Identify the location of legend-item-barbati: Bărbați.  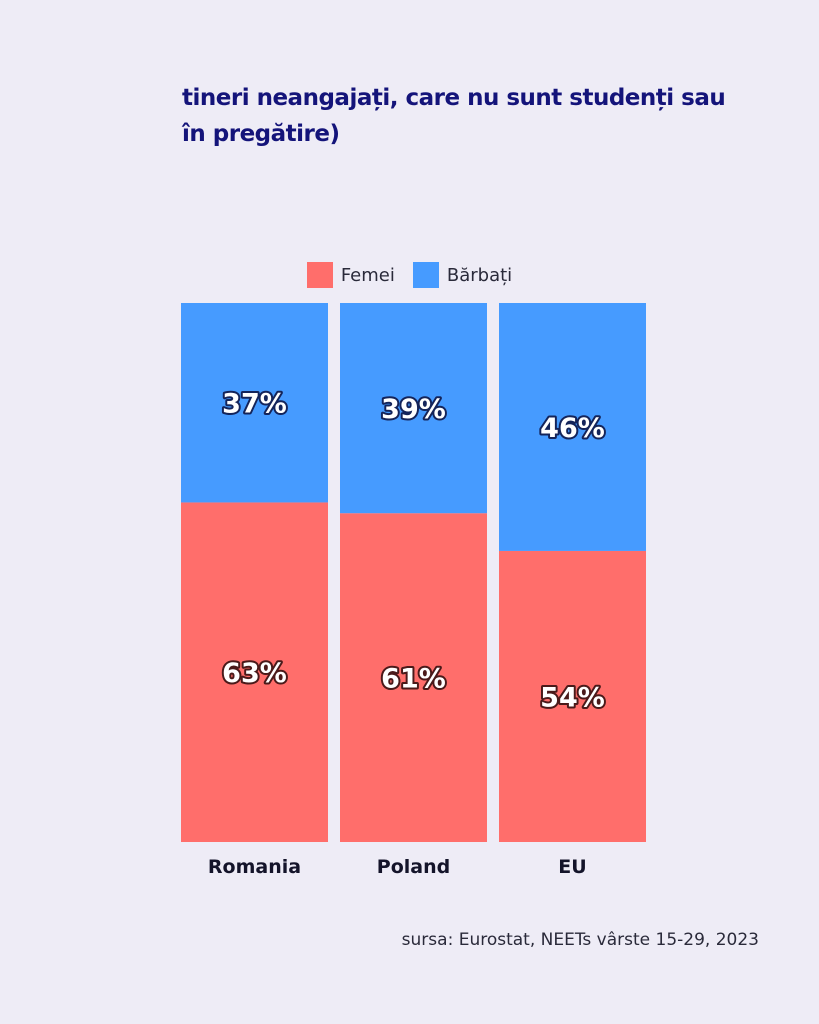
(462, 275).